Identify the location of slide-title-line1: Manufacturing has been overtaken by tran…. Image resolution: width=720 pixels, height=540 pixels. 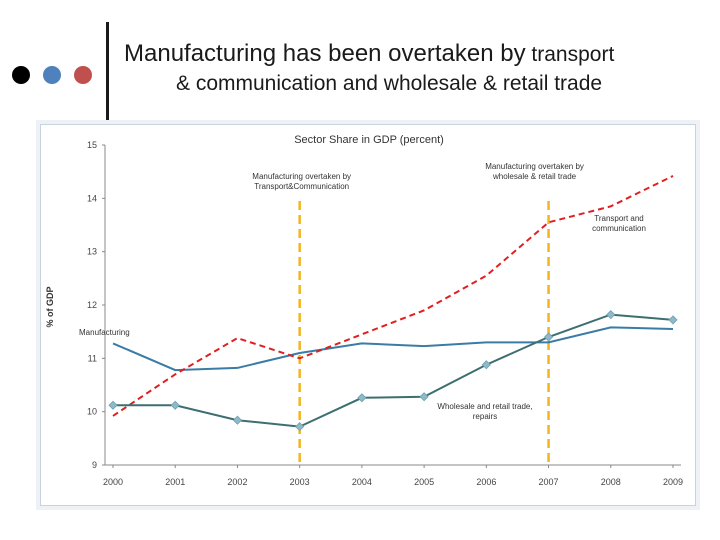
(422, 54).